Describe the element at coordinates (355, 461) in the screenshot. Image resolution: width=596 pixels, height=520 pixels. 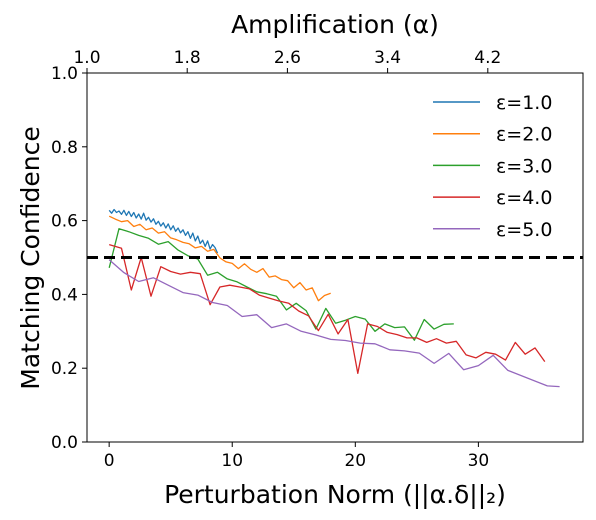
I see `x-tick-label: 20` at that location.